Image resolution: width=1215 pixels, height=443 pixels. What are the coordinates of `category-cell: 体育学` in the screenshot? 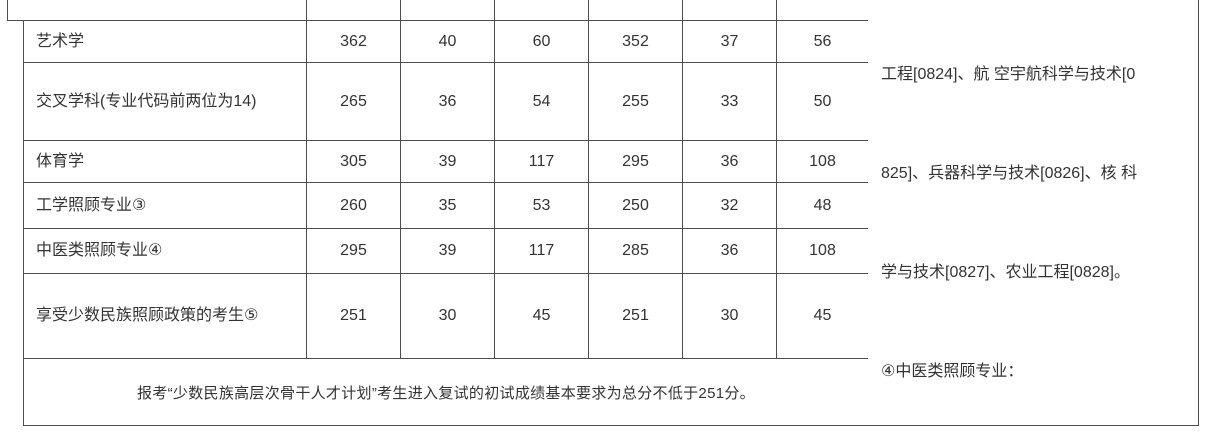 It's located at (165, 161).